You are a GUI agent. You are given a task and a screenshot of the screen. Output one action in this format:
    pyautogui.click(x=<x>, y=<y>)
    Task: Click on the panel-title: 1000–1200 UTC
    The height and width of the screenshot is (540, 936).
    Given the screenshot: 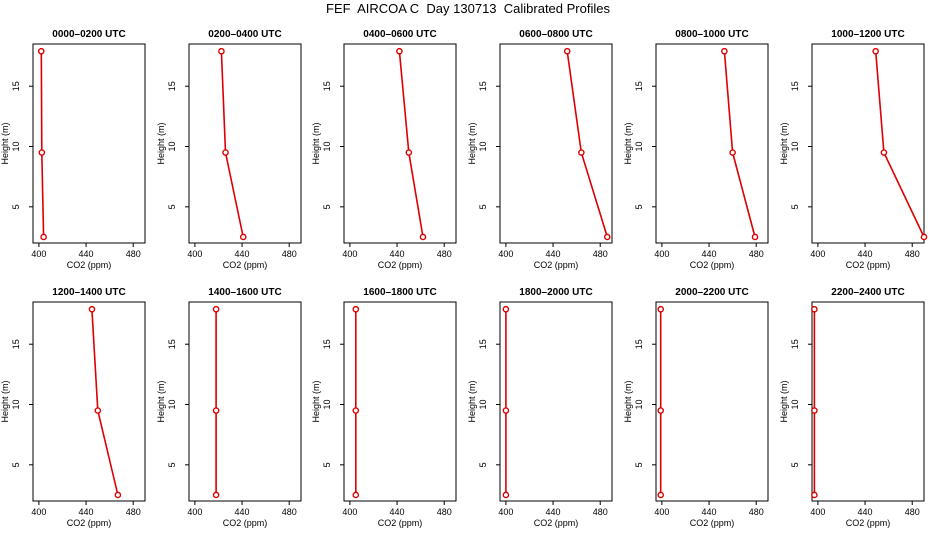 What is the action you would take?
    pyautogui.click(x=867, y=34)
    